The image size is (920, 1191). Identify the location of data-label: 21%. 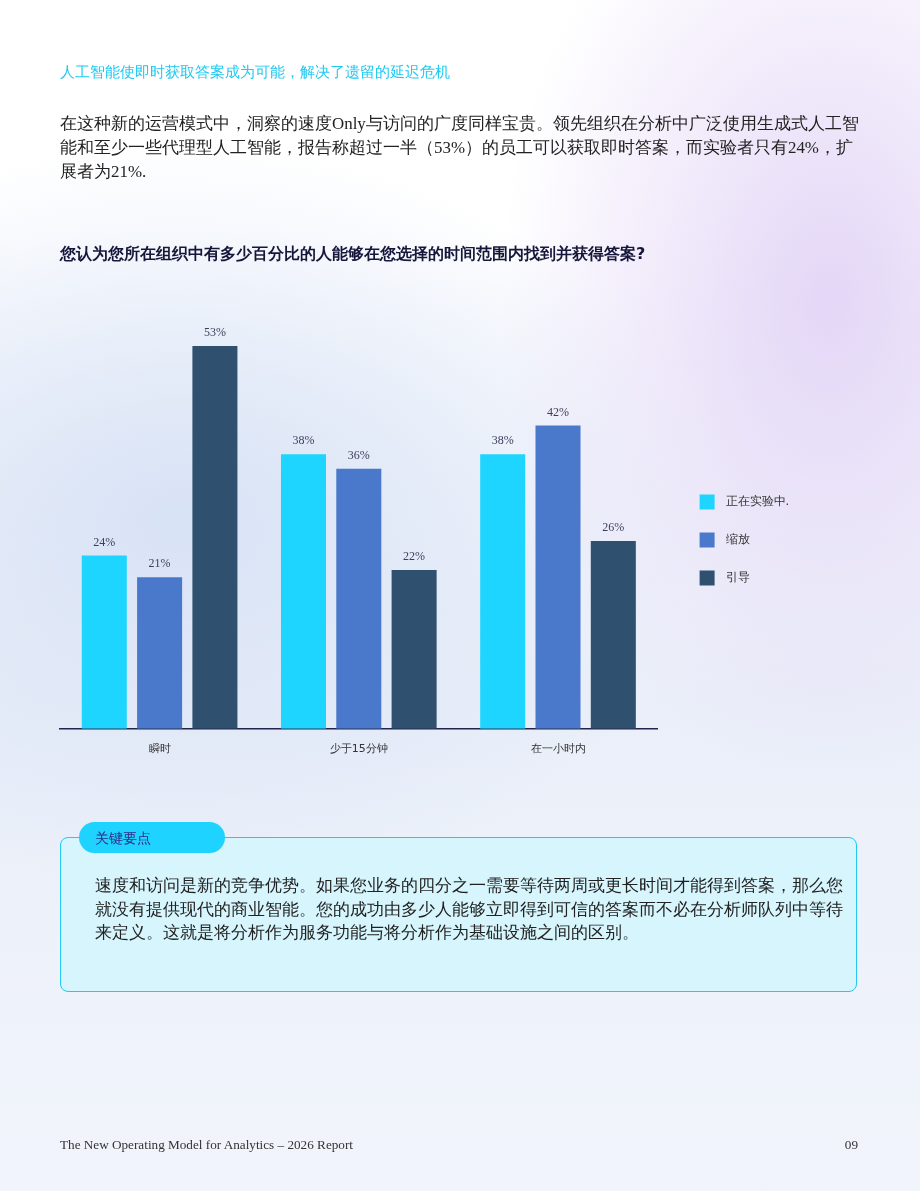
(159, 563).